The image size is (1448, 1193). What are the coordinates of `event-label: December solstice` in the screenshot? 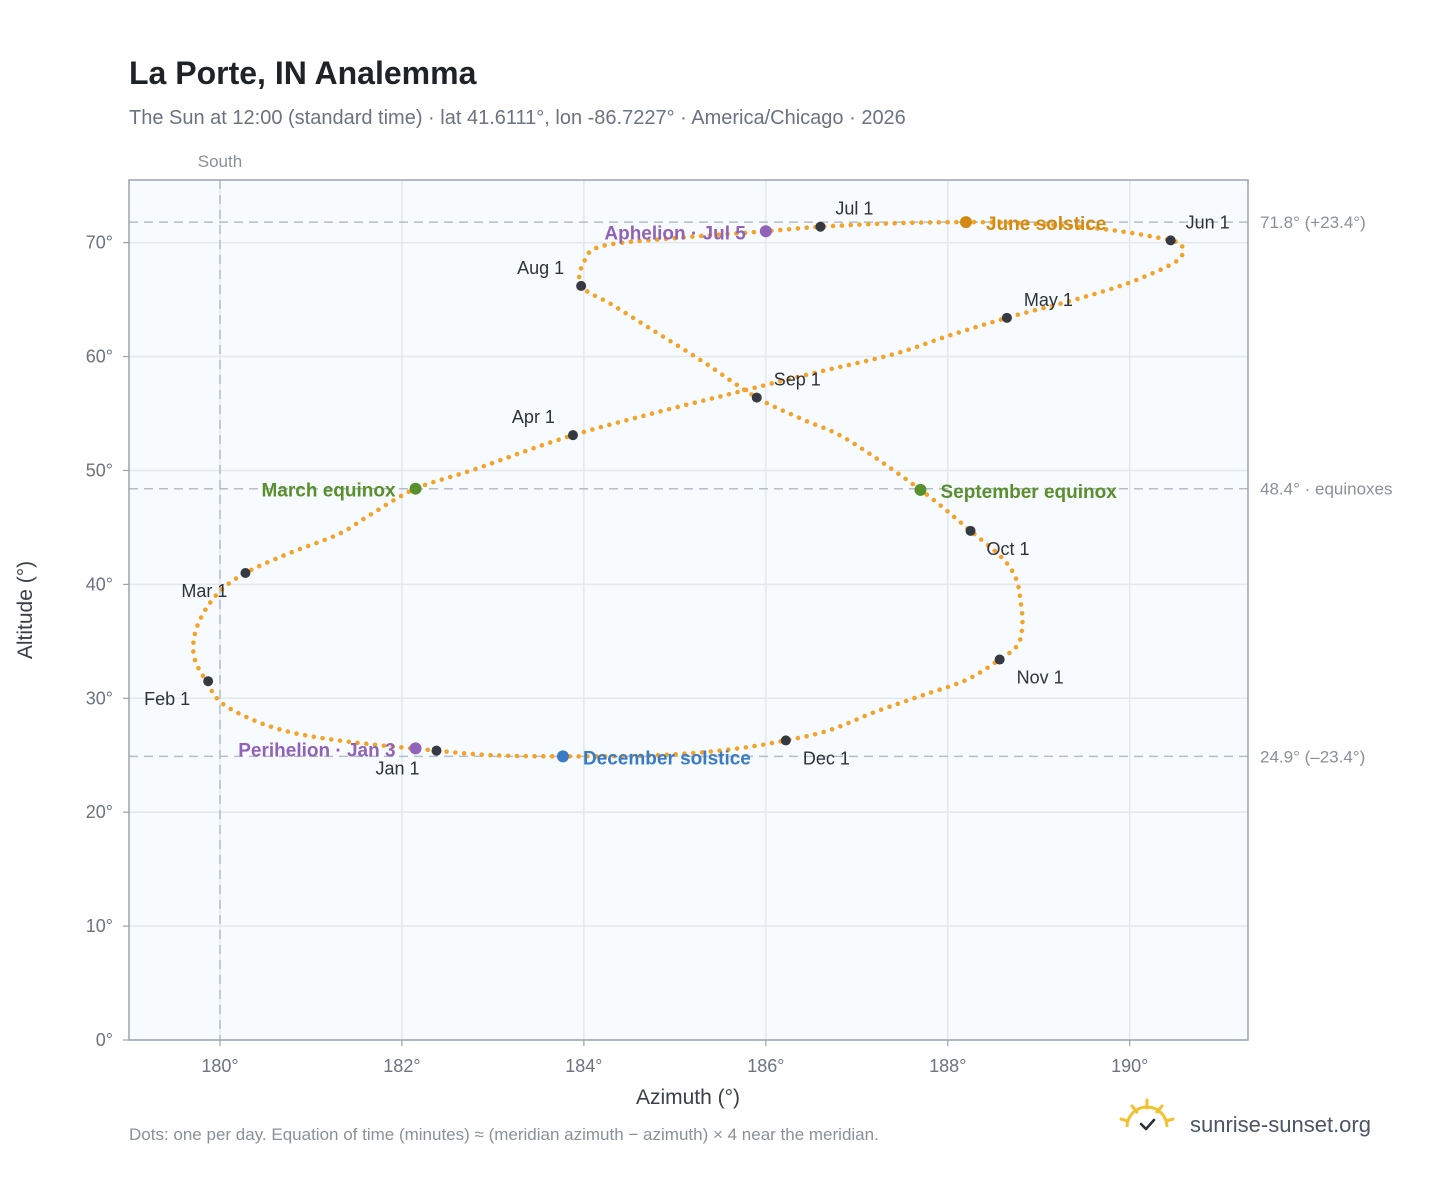 It's located at (667, 758).